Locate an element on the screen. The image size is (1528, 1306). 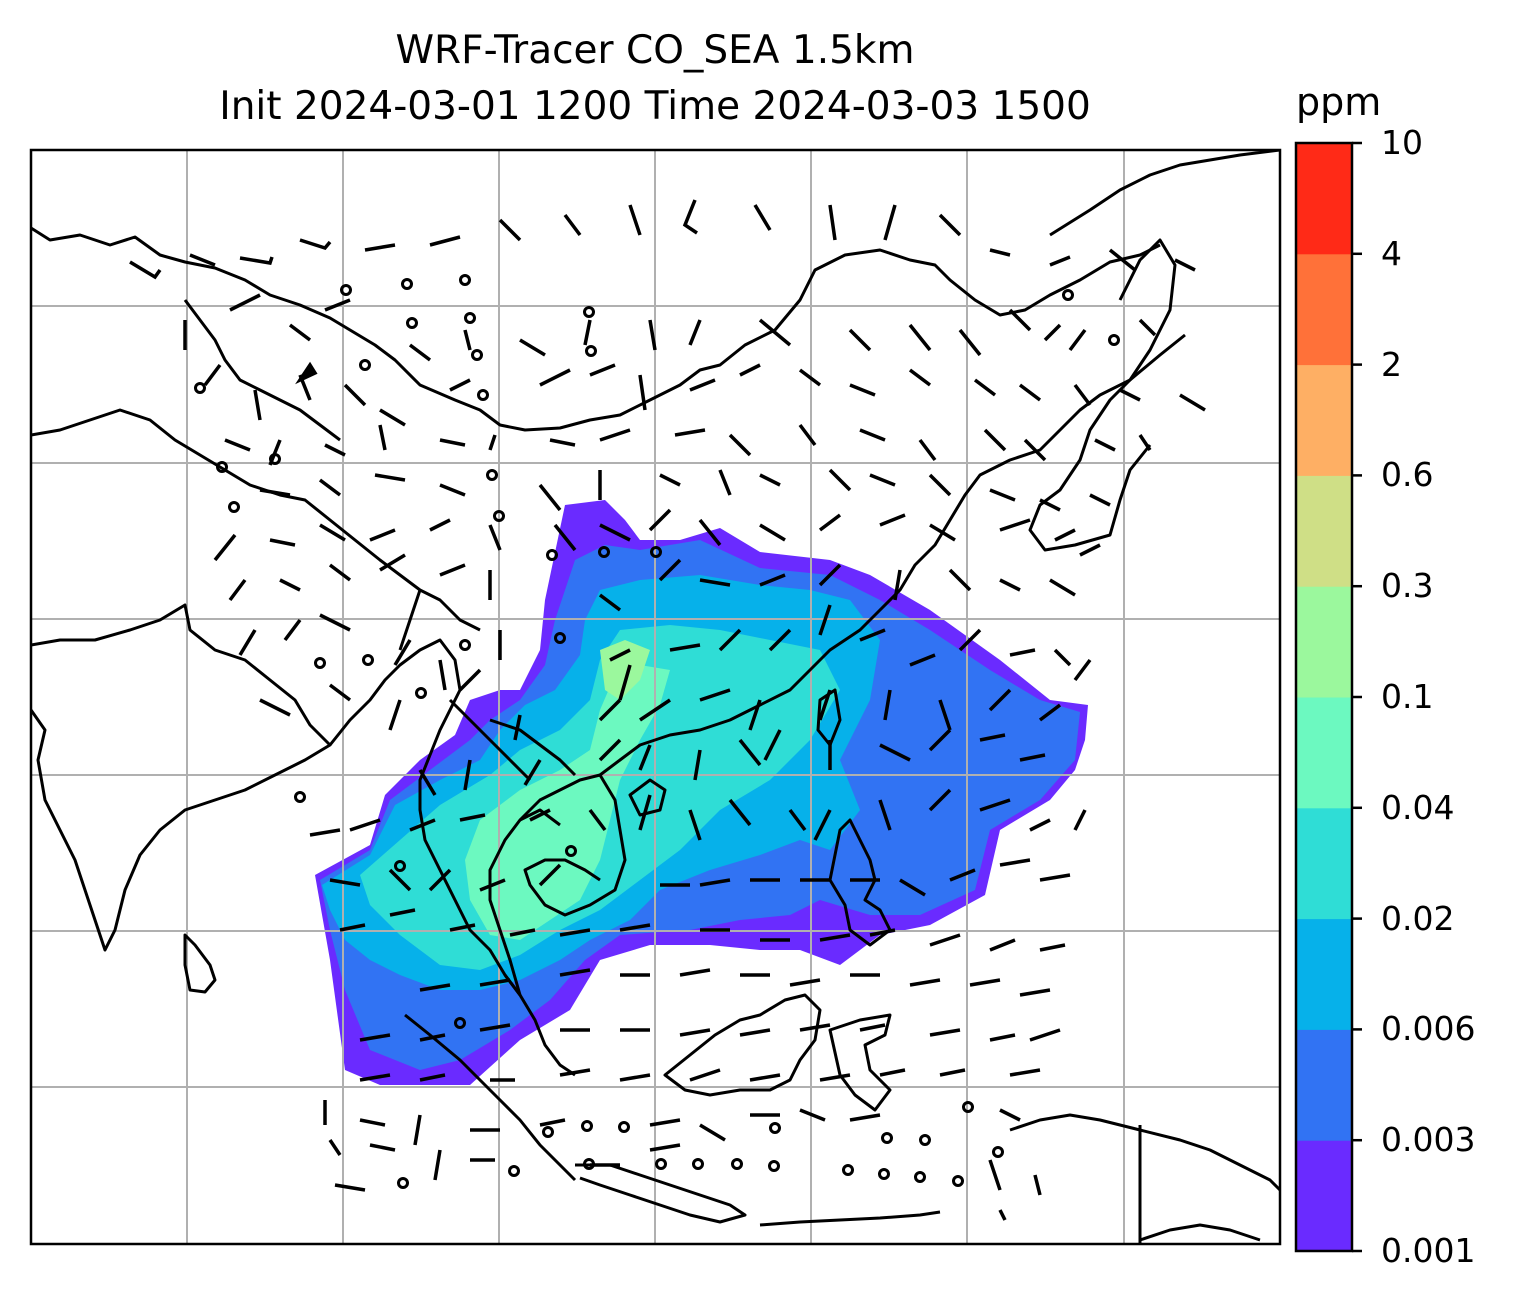
colorbar is located at coordinates (1329, 697).